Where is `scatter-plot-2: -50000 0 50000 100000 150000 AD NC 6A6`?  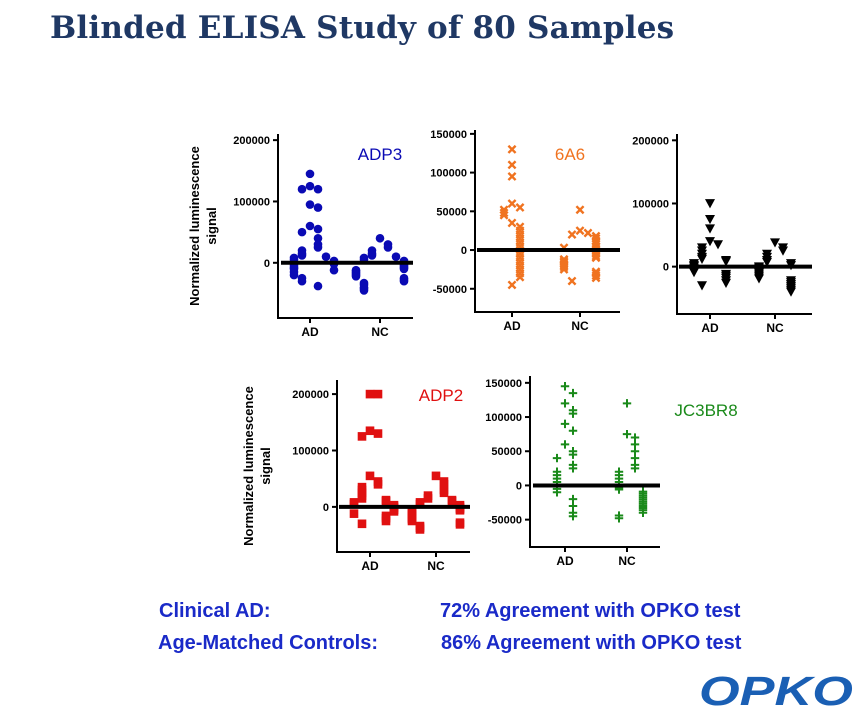
scatter-plot-2: -50000 0 50000 100000 150000 AD NC 6A6 is located at coordinates (525, 231).